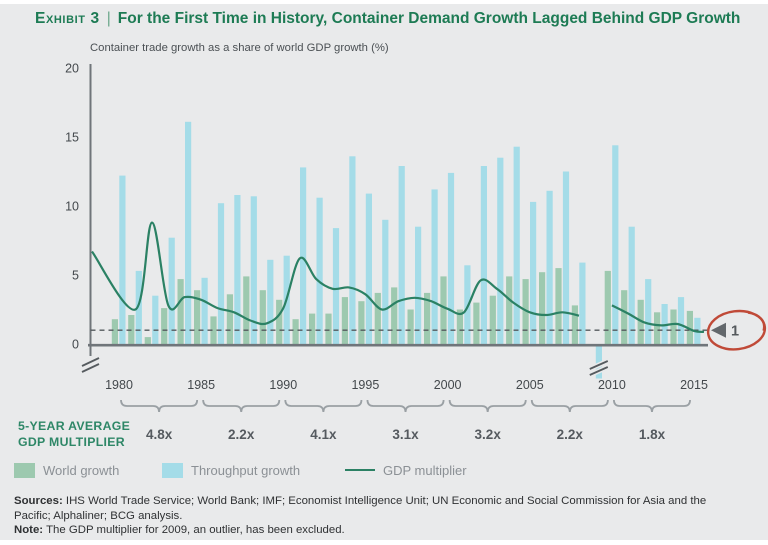  What do you see at coordinates (689, 327) in the screenshot?
I see `bar-world-2015` at bounding box center [689, 327].